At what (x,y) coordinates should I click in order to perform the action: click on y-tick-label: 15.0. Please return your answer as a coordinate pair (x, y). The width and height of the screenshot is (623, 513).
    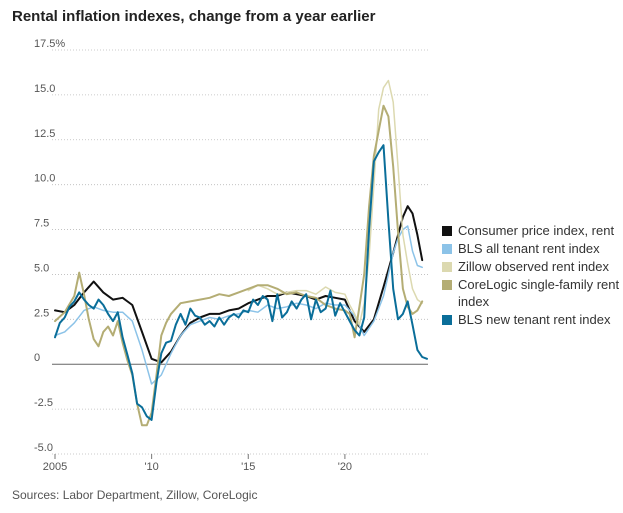
    Looking at the image, I should click on (44, 89).